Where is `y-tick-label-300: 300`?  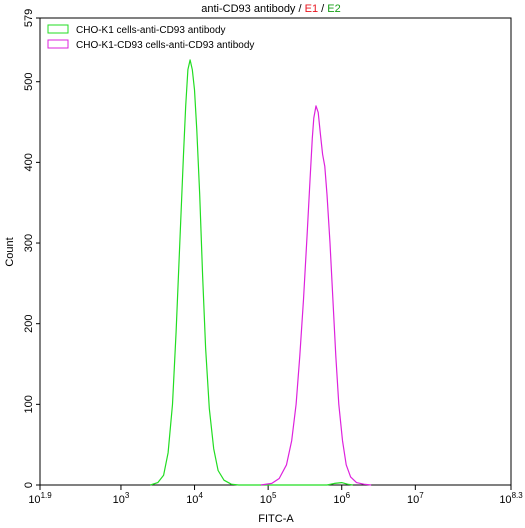
y-tick-label-300: 300 is located at coordinates (29, 243).